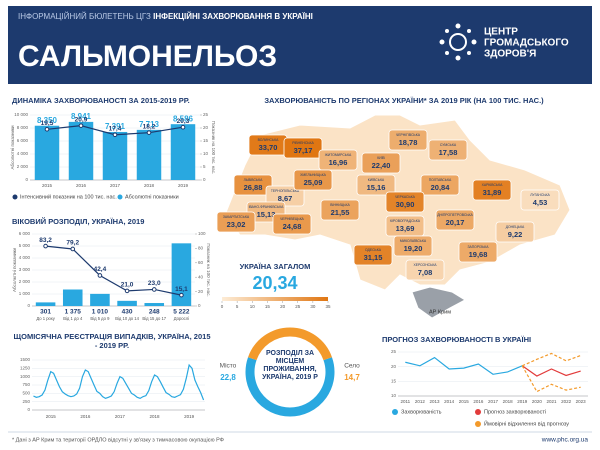  I want to click on region-value: 37,17, so click(303, 150).